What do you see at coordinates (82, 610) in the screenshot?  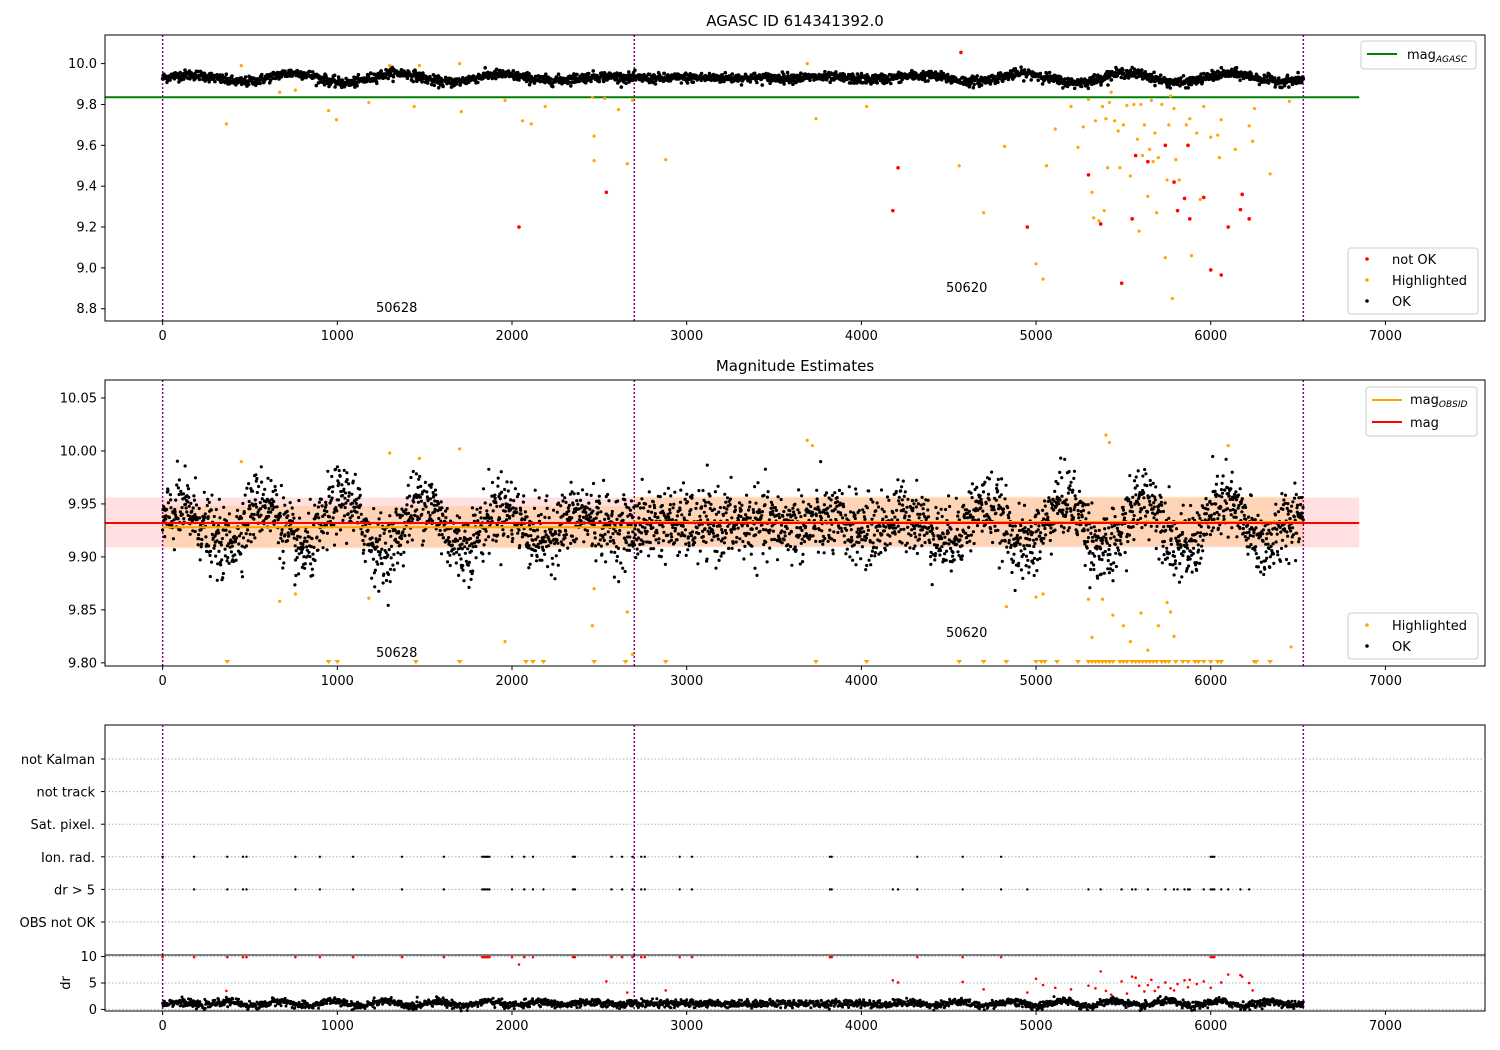 I see `middle-y-tick-label: 9.85` at bounding box center [82, 610].